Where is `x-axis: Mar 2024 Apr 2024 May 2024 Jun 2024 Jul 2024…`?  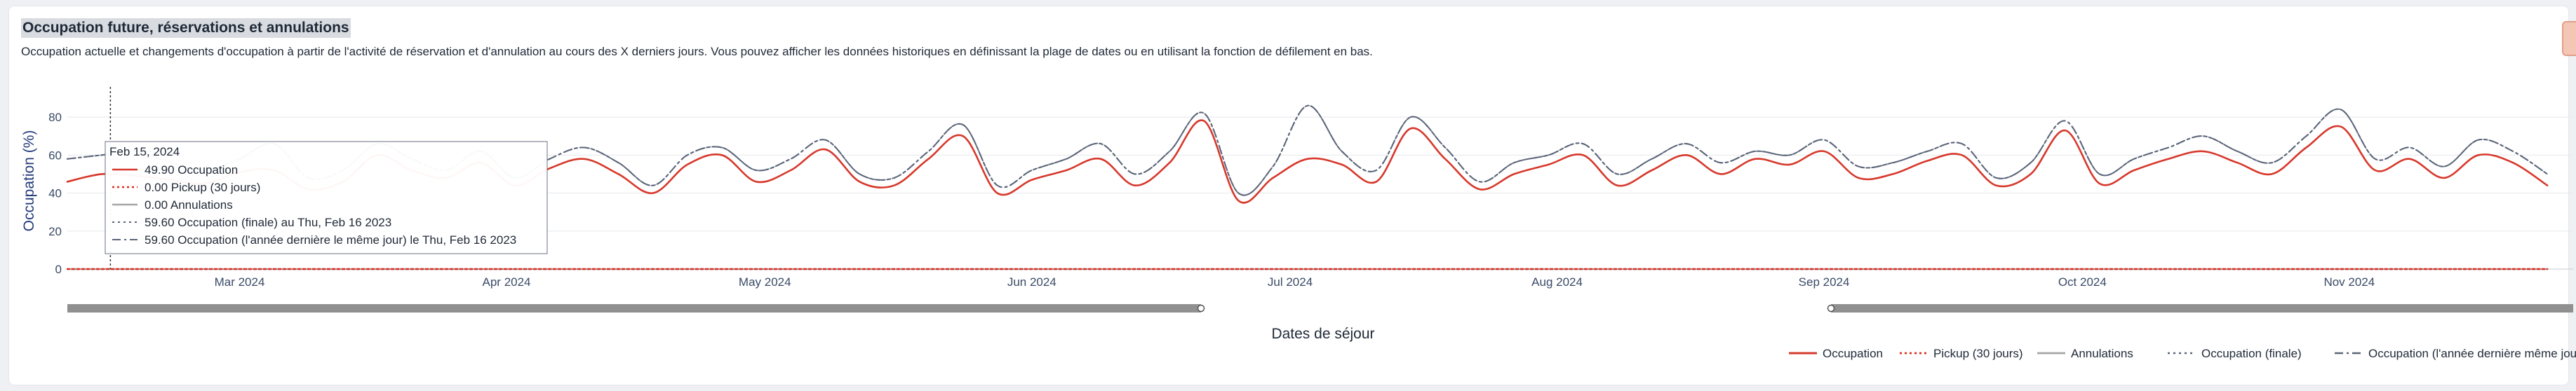
x-axis: Mar 2024 Apr 2024 May 2024 Jun 2024 Jul 2024… is located at coordinates (1295, 282).